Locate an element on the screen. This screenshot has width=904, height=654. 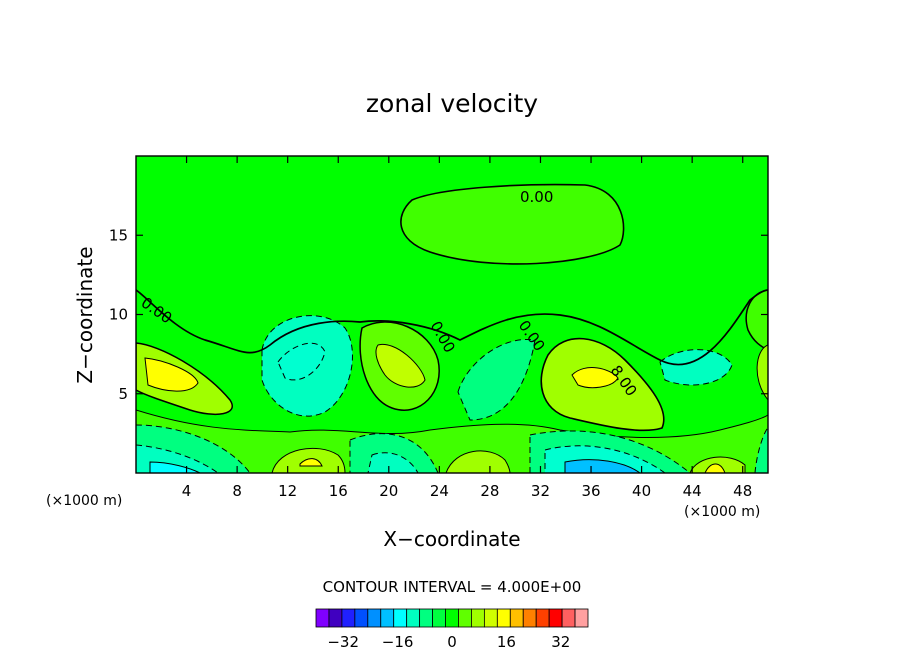
x-tick-label: 12 is located at coordinates (287, 491).